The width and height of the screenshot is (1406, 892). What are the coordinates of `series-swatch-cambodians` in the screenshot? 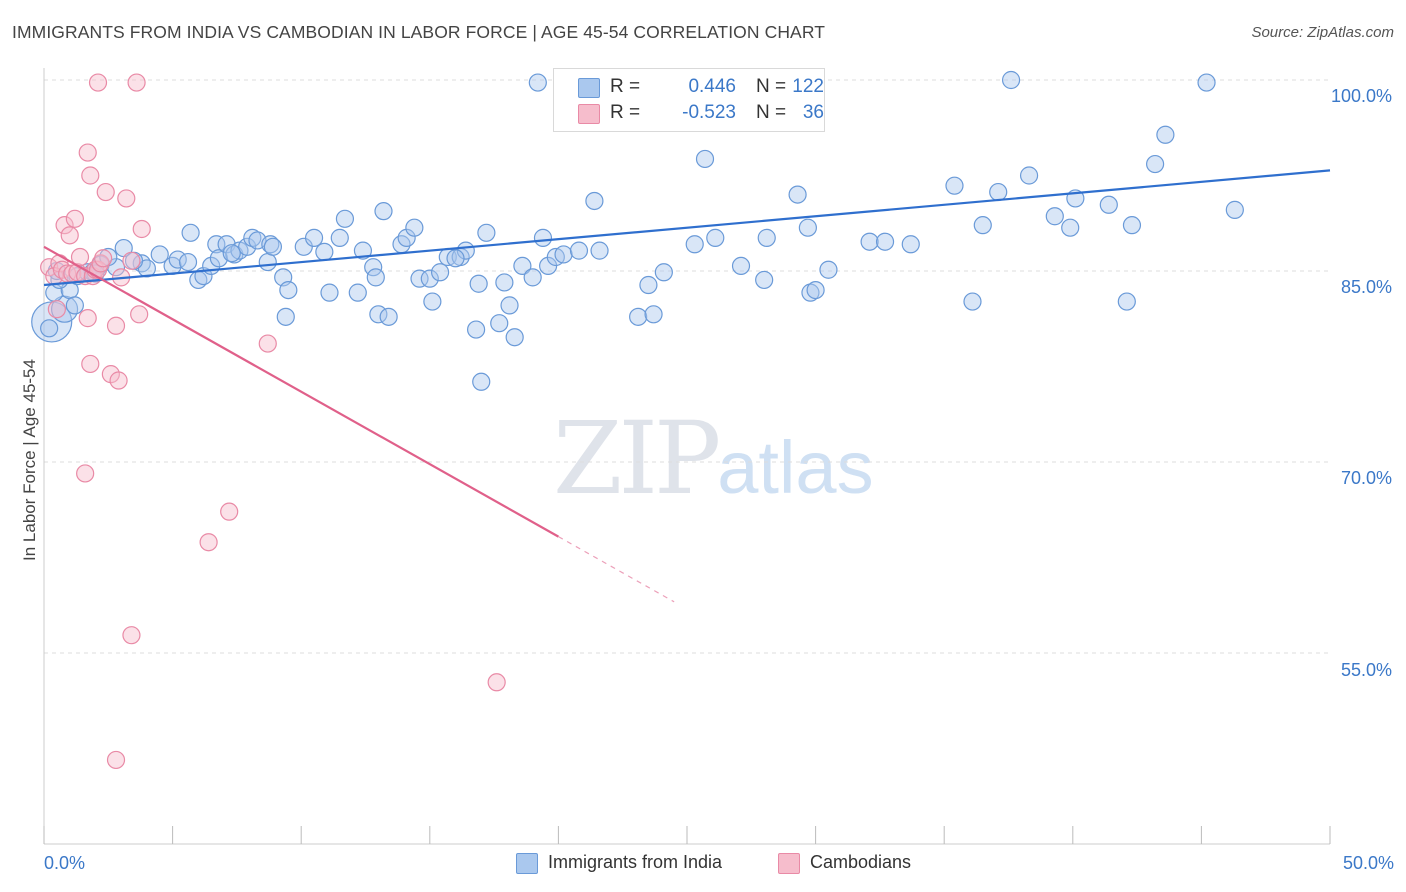 It's located at (789, 863).